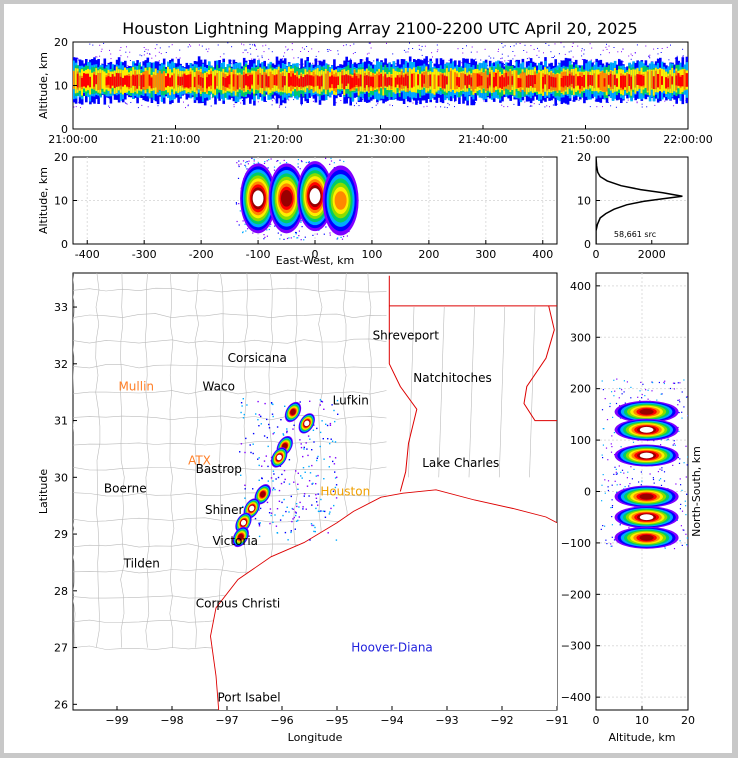 Image resolution: width=738 pixels, height=758 pixels. What do you see at coordinates (576, 594) in the screenshot?
I see `y-tick-label: −200` at bounding box center [576, 594].